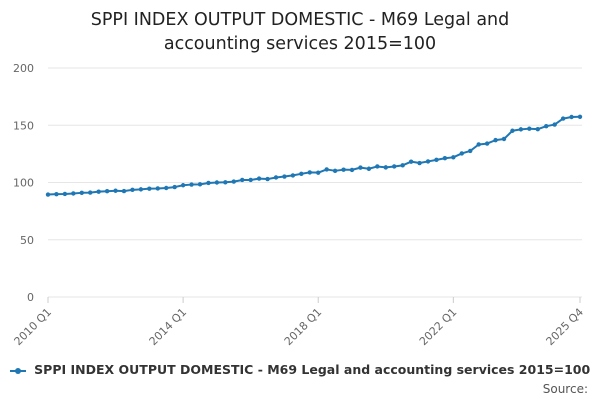  I want to click on x-tick-label: 2022 Q1, so click(438, 327).